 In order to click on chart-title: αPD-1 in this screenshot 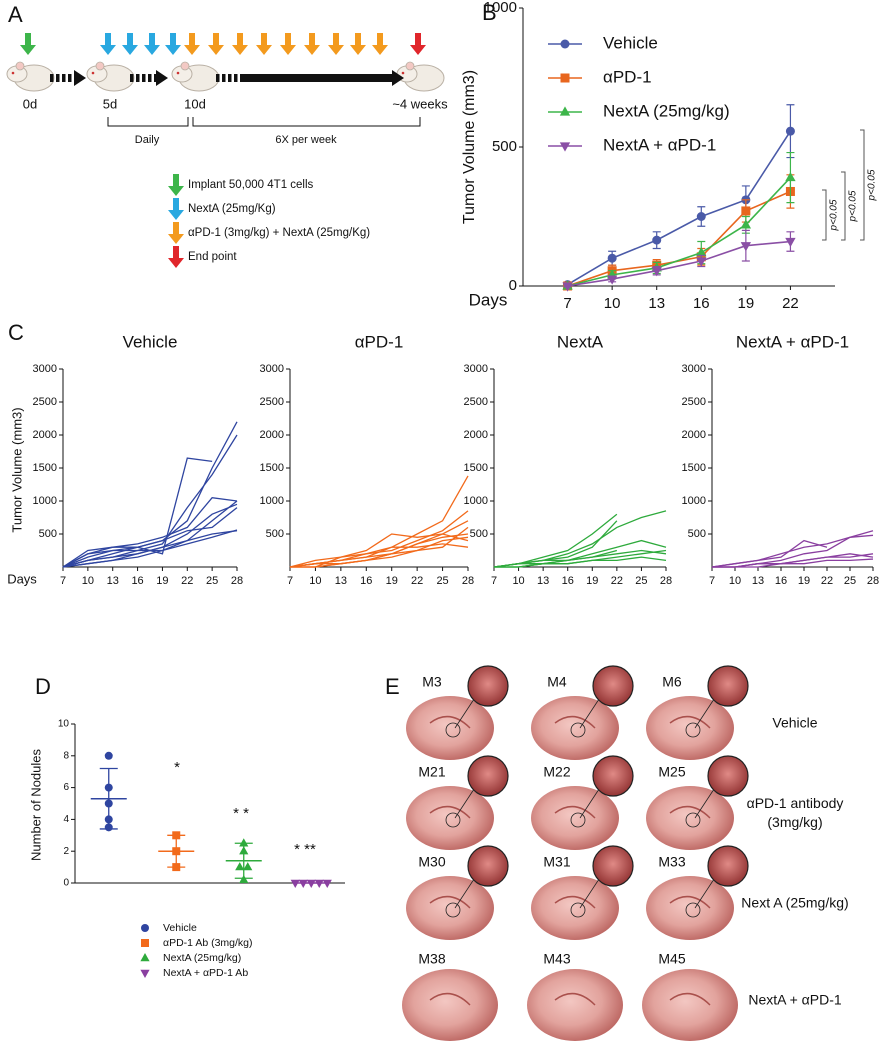, I will do `click(379, 341)`.